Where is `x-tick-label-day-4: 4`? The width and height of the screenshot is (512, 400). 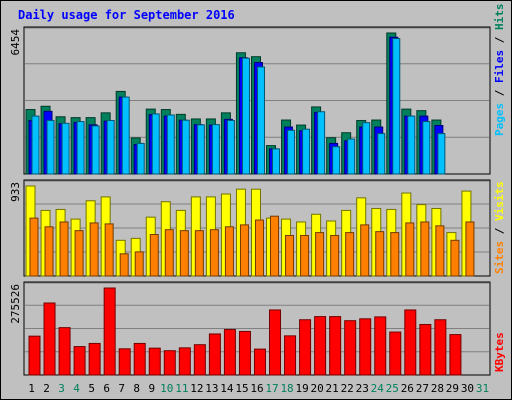
x-tick-label-day-4: 4 is located at coordinates (76, 388).